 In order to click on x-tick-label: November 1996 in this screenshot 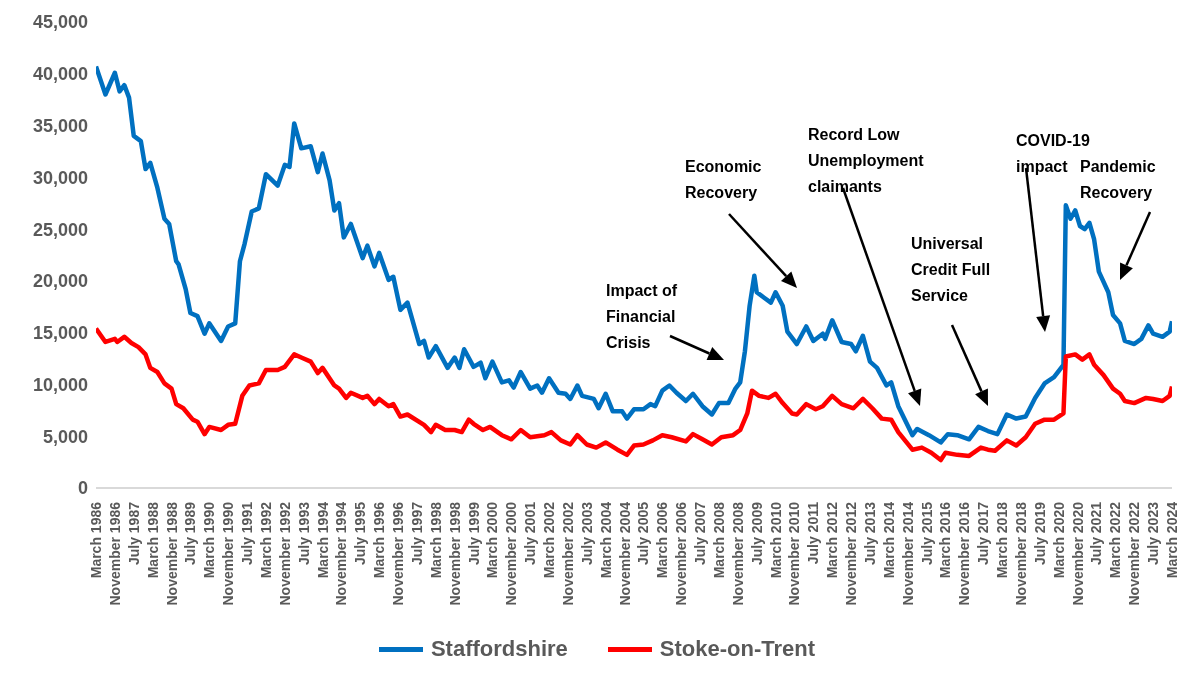, I will do `click(398, 553)`.